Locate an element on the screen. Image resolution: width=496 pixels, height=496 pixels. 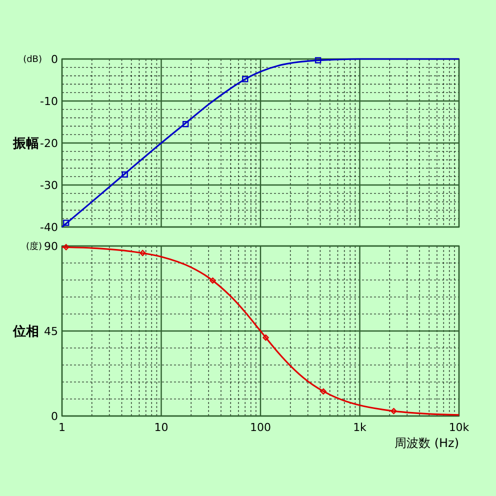
text: (dB) is located at coordinates (32, 60).